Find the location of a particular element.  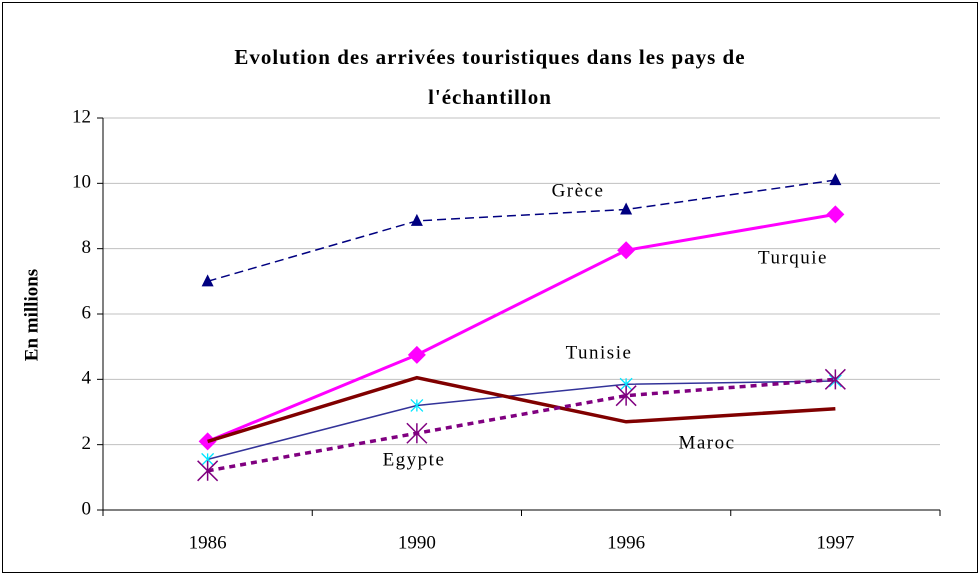

y-tick-label: 2 is located at coordinates (87, 443).